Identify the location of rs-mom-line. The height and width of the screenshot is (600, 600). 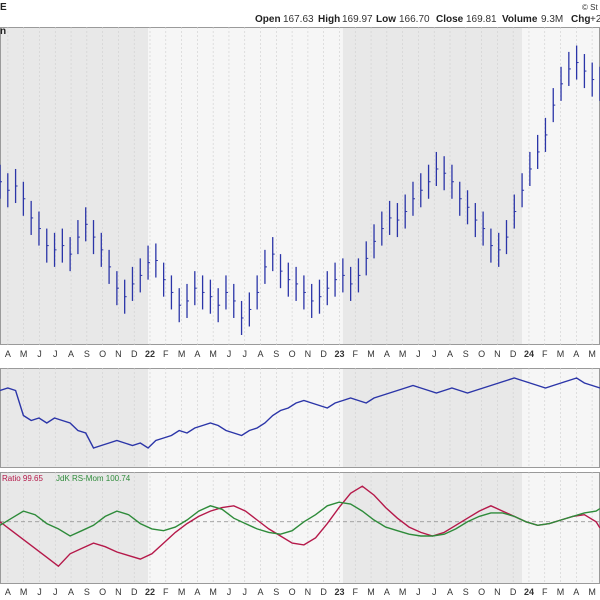
(300, 519).